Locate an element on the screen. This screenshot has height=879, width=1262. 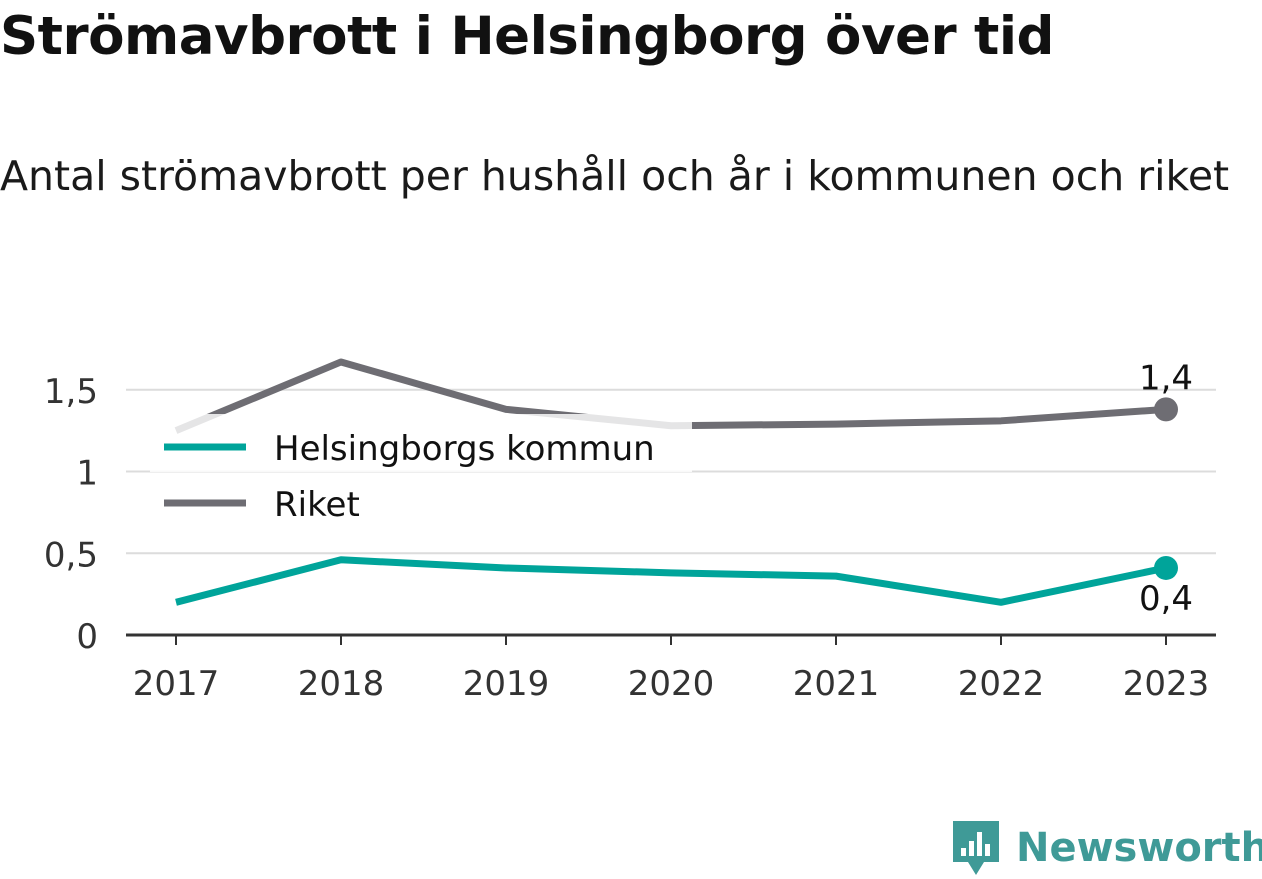
bar-chart-badge-icon is located at coordinates (976, 848).